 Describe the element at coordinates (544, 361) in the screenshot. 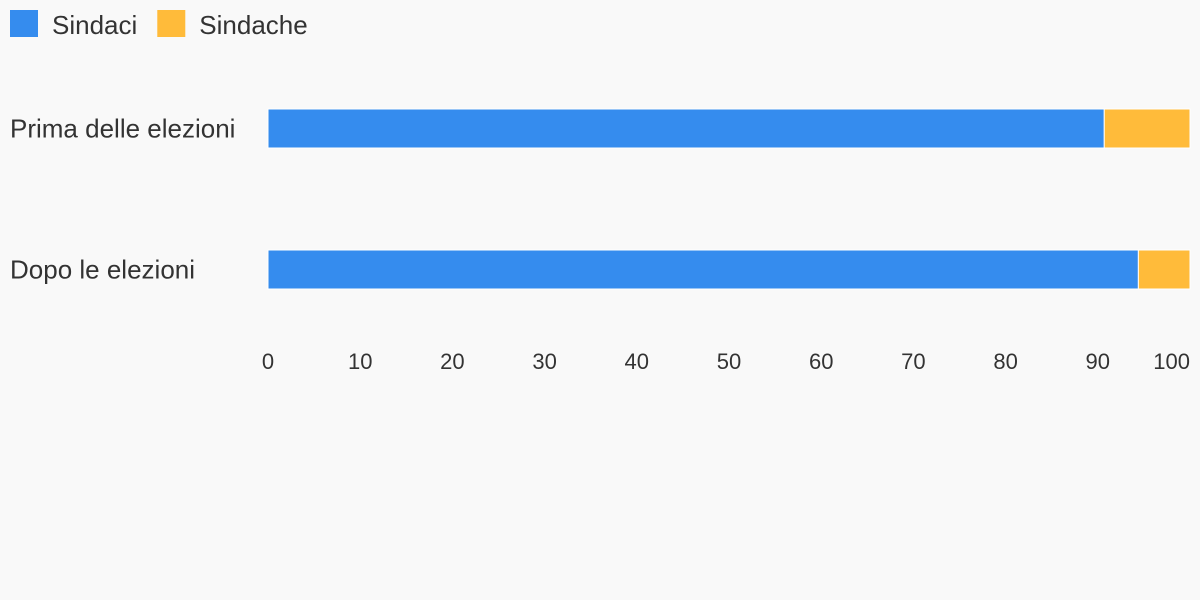

I see `x-tick-label: 30` at that location.